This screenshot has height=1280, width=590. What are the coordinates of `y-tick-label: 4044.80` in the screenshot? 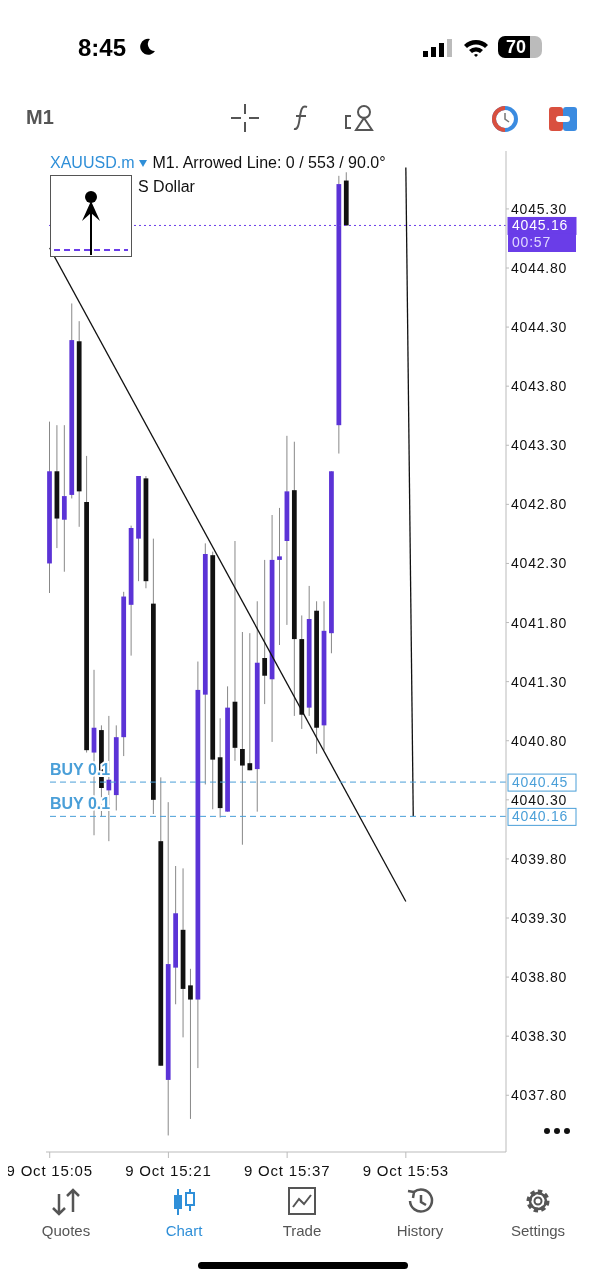 It's located at (539, 267).